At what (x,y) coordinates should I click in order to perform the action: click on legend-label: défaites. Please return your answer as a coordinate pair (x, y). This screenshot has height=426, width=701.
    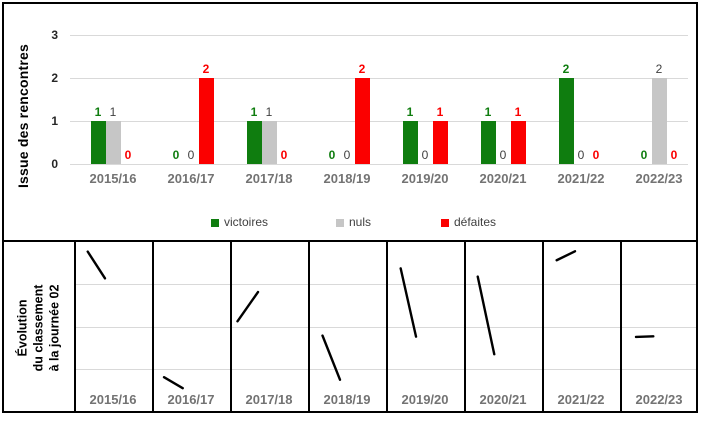
    Looking at the image, I should click on (475, 222).